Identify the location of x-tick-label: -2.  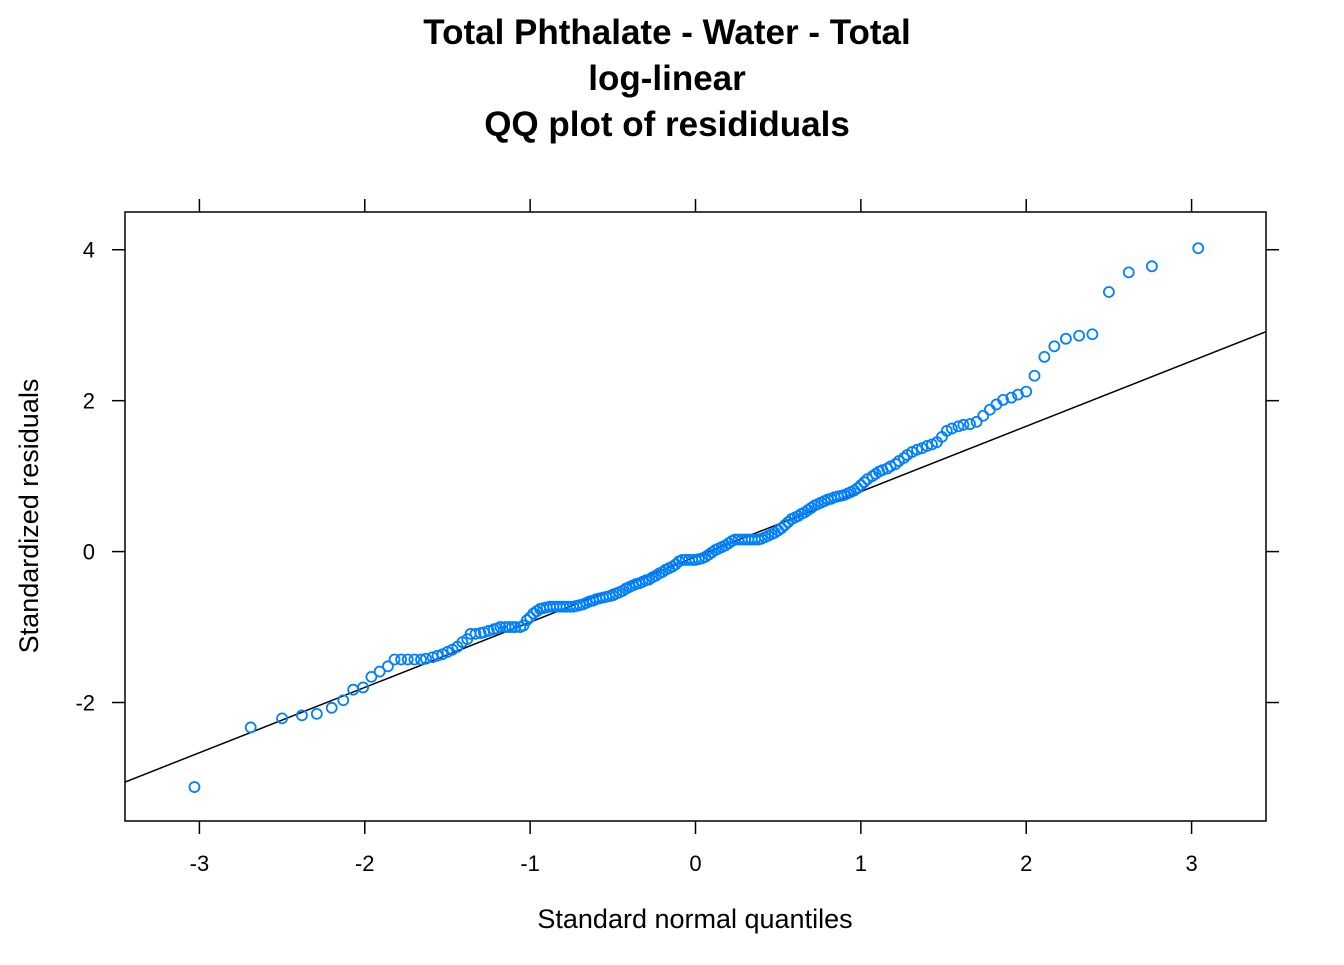
(365, 863).